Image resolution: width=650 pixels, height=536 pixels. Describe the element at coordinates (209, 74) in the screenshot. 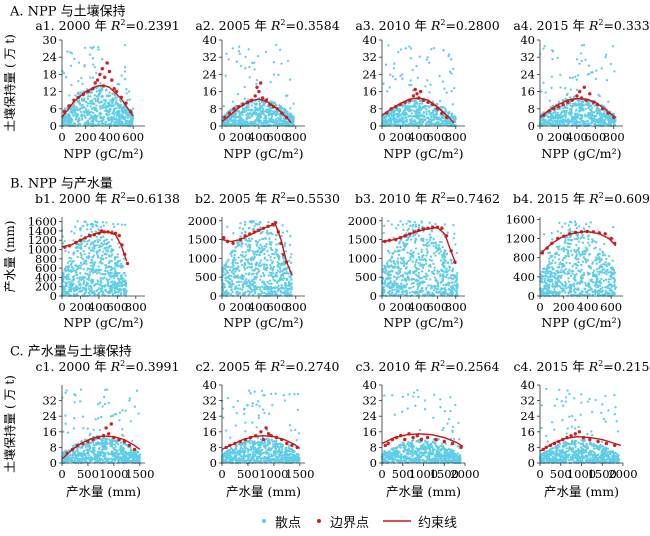

I see `y-tick-label: 24` at that location.